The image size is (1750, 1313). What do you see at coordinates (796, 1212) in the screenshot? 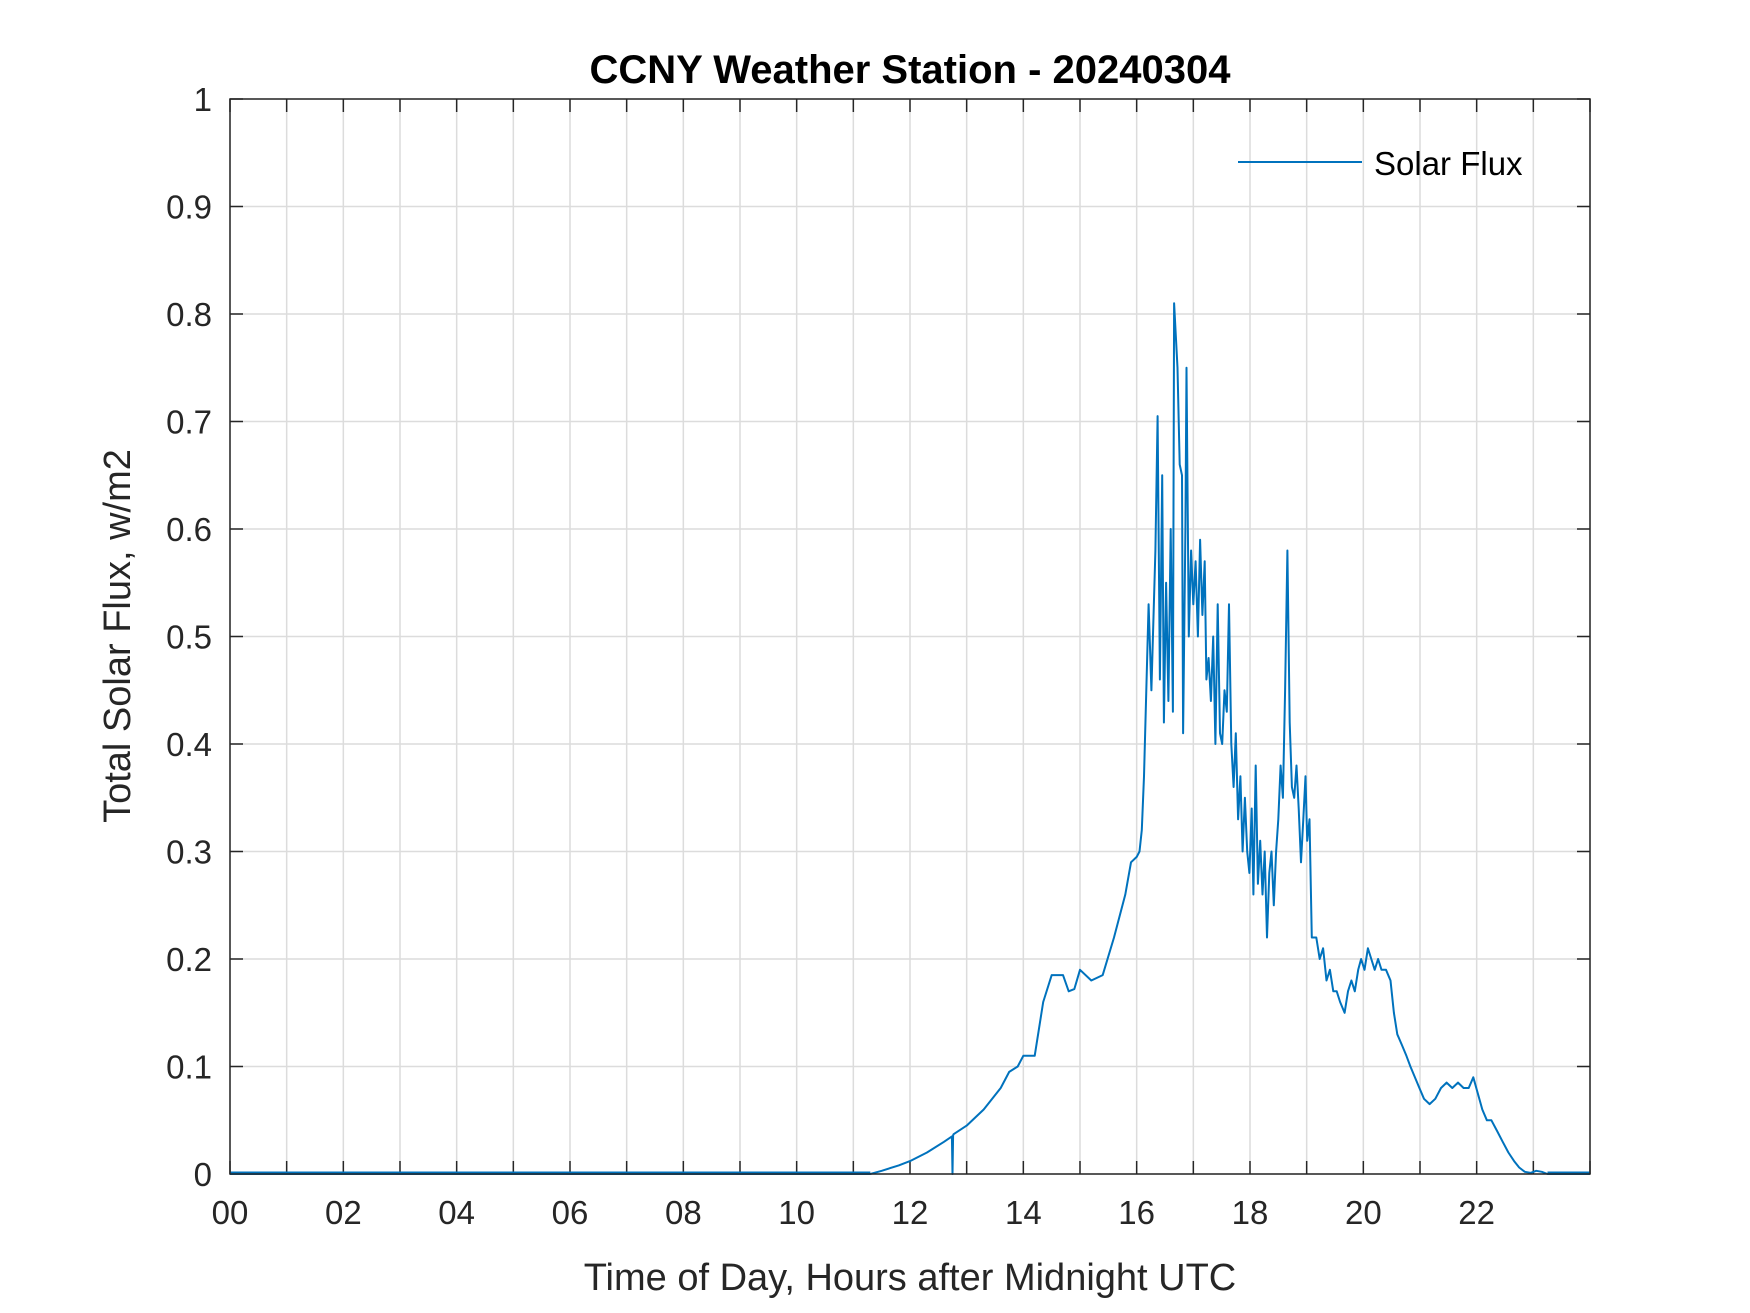
I see `x-tick-label: 10` at bounding box center [796, 1212].